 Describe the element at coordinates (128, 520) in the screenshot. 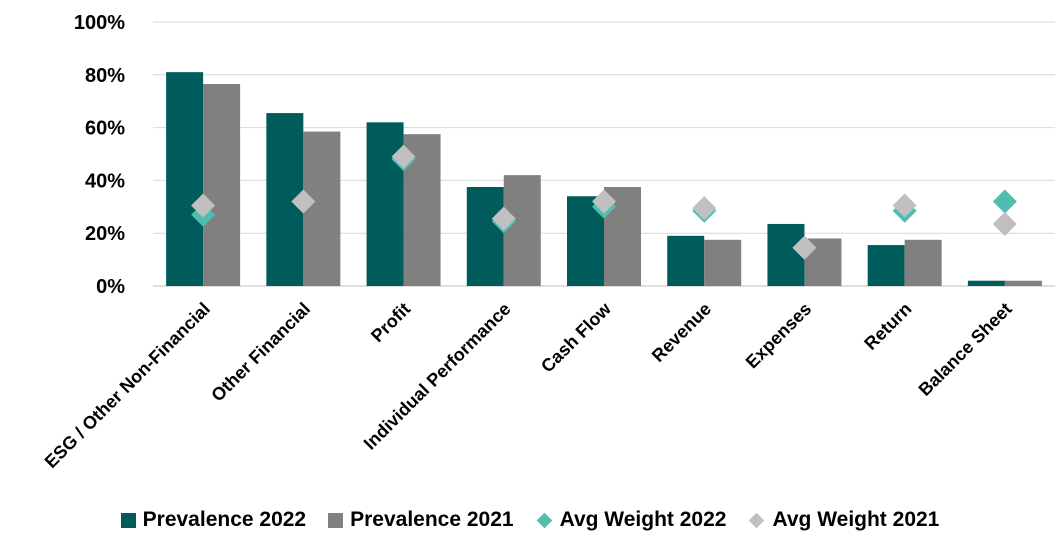

I see `legend-swatch-prevalence-2022` at that location.